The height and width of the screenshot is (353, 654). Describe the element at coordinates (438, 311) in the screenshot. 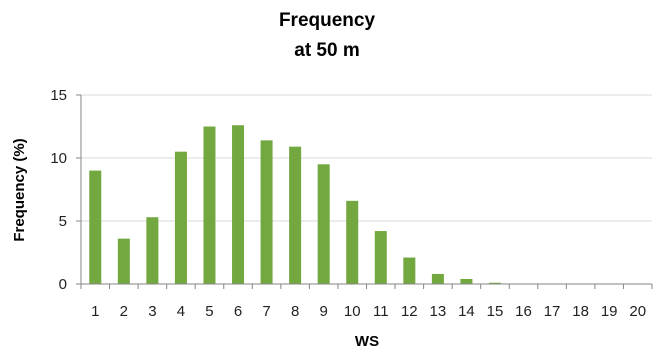

I see `x-tick-label: 13` at that location.